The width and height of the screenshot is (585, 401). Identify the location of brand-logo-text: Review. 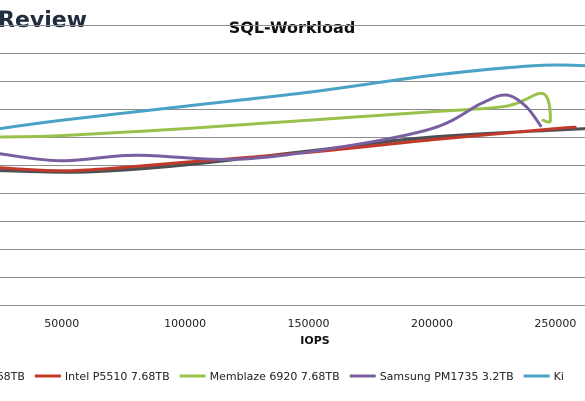
(43, 20).